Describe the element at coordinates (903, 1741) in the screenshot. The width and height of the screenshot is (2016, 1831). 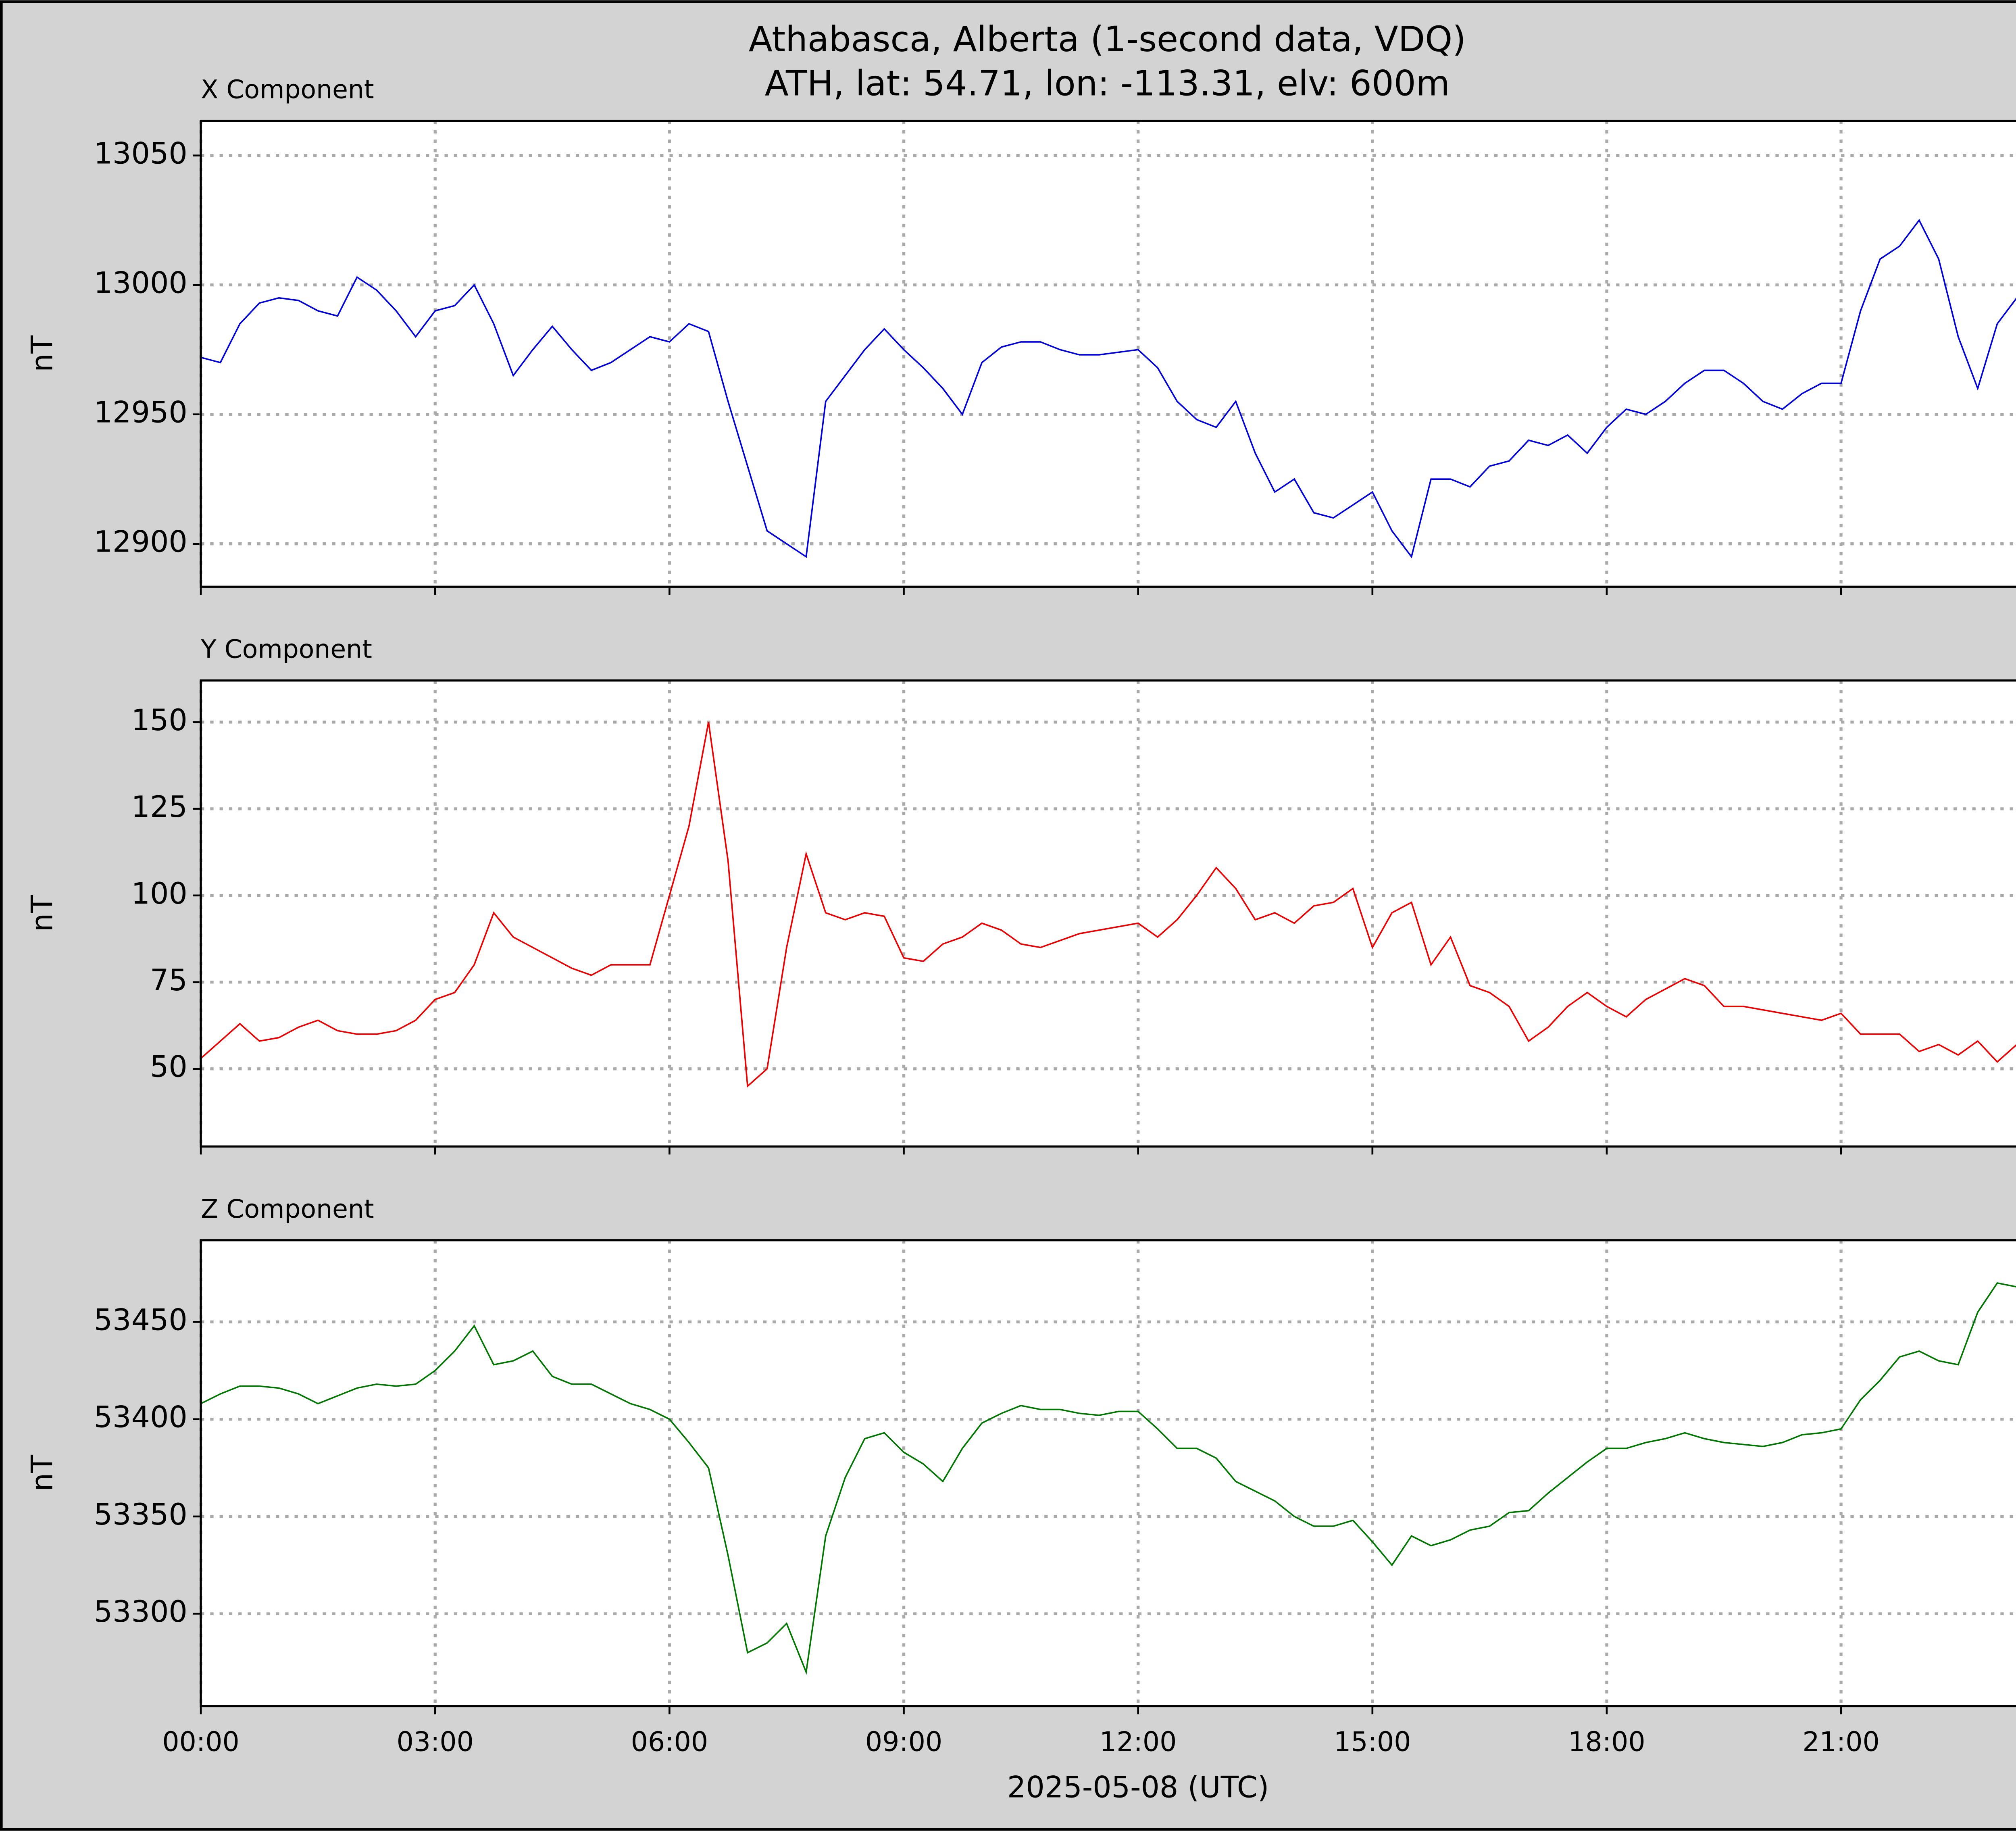
I see `x-tick-label: 09:00` at that location.